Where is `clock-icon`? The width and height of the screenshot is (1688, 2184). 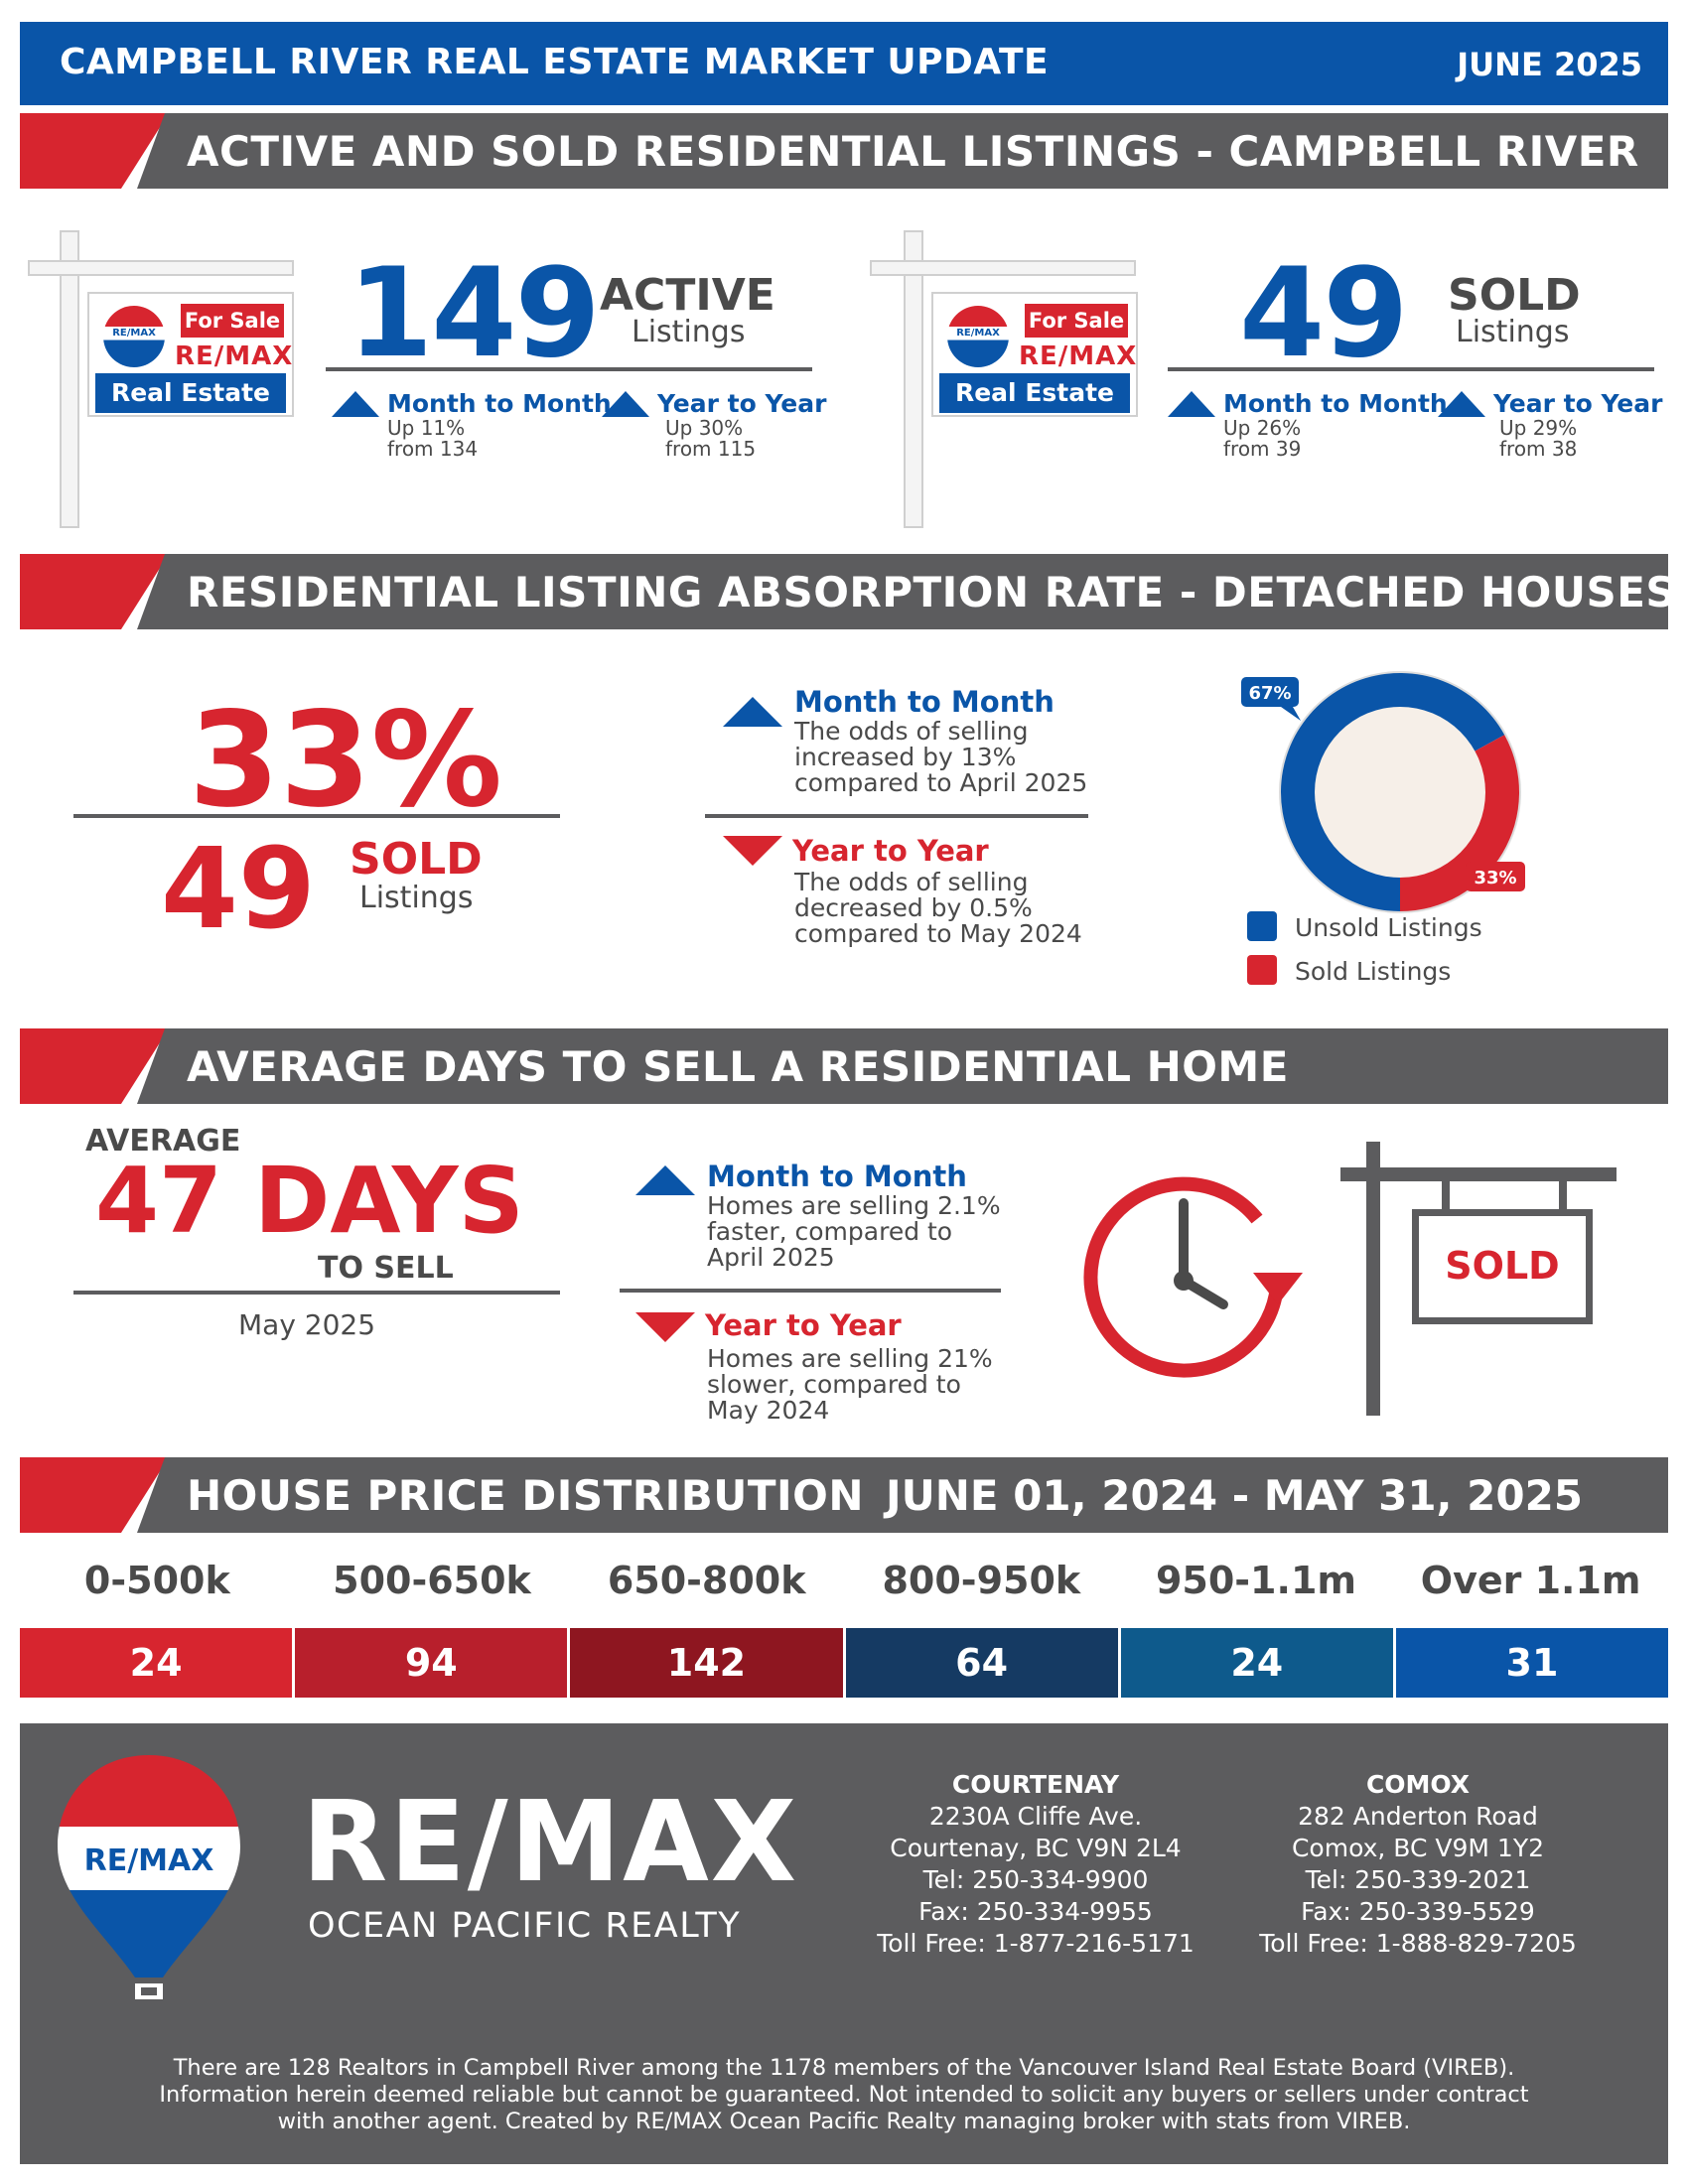 clock-icon is located at coordinates (1193, 1277).